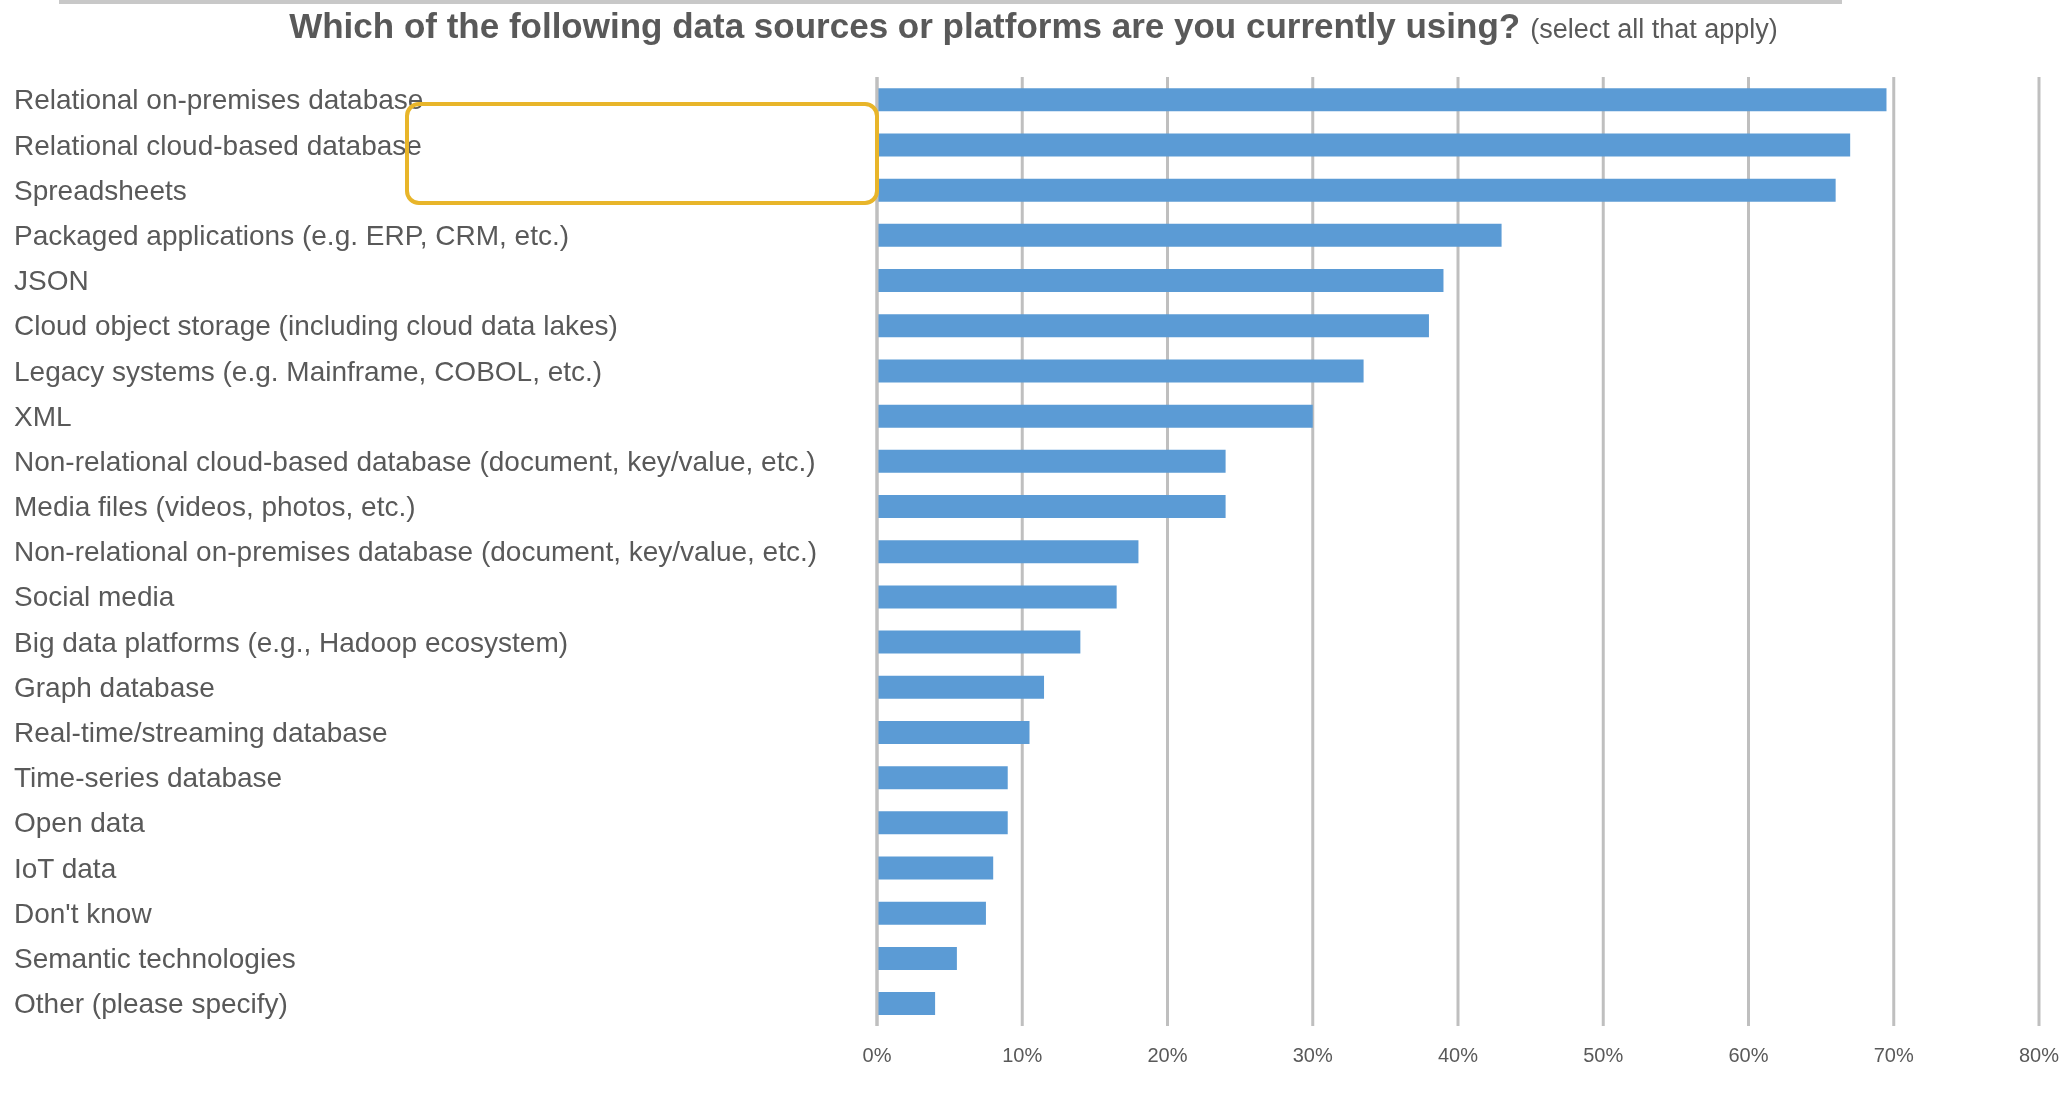  I want to click on y-tick-label: Social media, so click(94, 597).